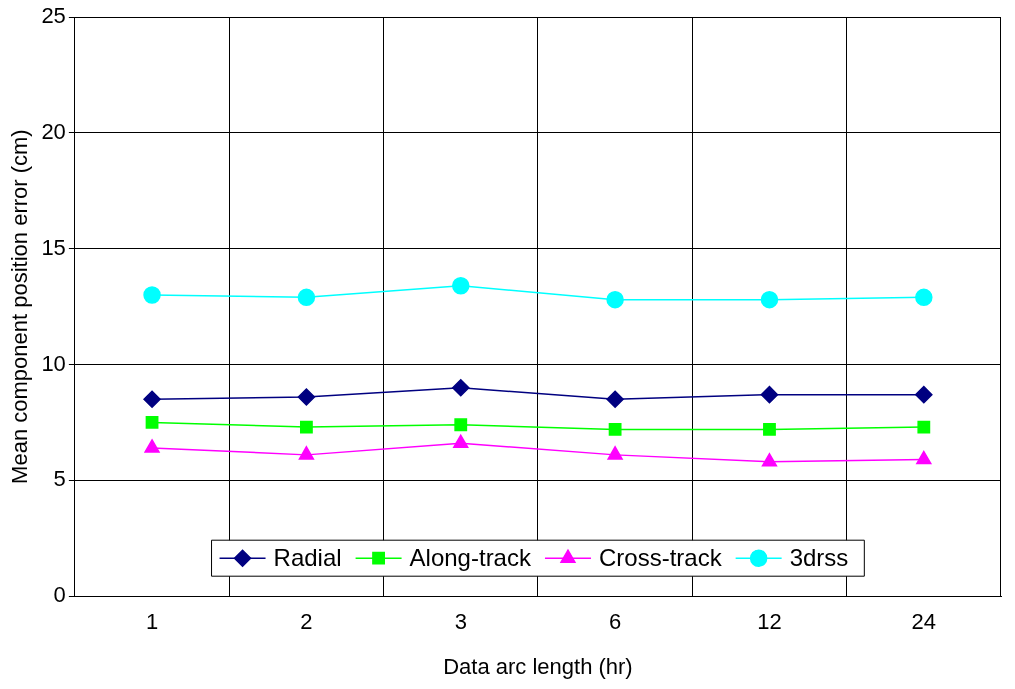 This screenshot has height=689, width=1015. I want to click on x-axis-title: Data arc length (hr), so click(538, 666).